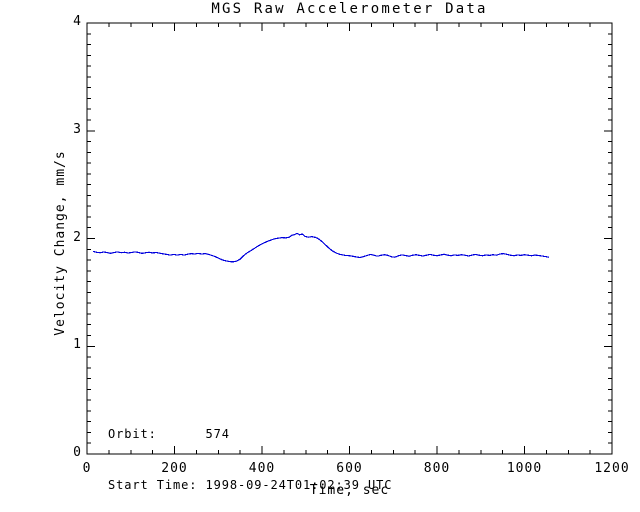 The height and width of the screenshot is (512, 640). Describe the element at coordinates (174, 468) in the screenshot. I see `x-tick-label: 200` at that location.